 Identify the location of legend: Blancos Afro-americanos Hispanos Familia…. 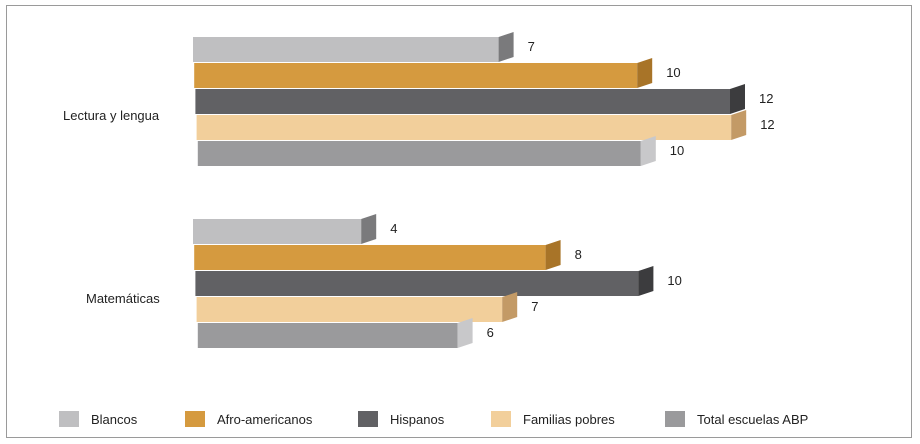
(460, 419).